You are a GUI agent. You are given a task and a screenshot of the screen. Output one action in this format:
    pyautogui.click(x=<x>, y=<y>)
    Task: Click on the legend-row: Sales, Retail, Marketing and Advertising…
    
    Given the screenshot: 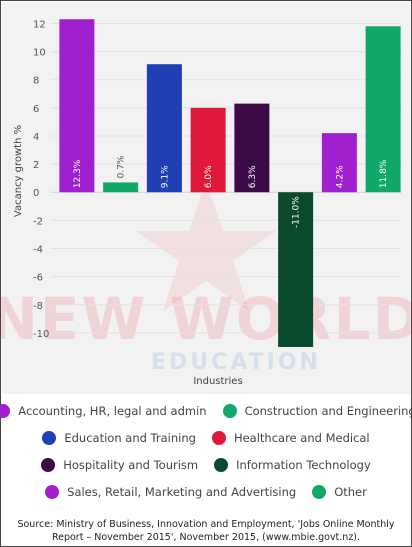 What is the action you would take?
    pyautogui.click(x=206, y=491)
    